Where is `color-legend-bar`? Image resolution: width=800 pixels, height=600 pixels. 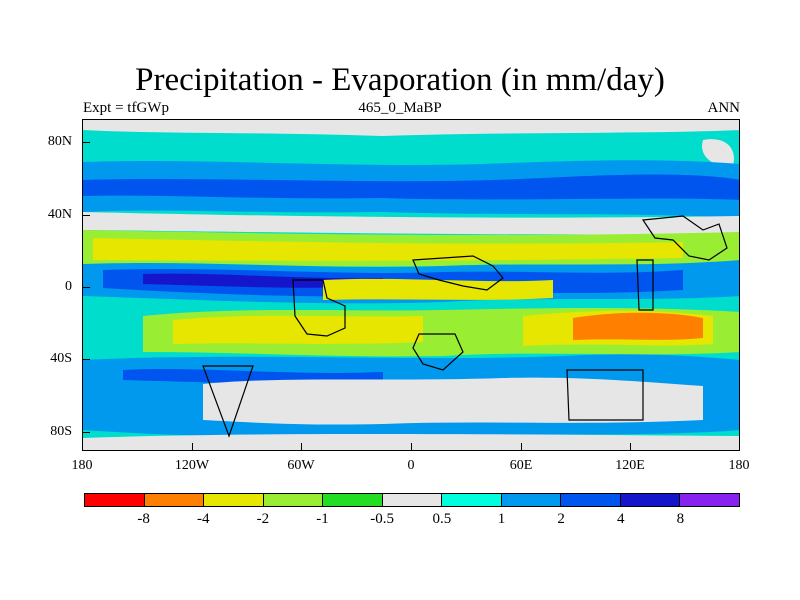
color-legend-bar is located at coordinates (412, 500).